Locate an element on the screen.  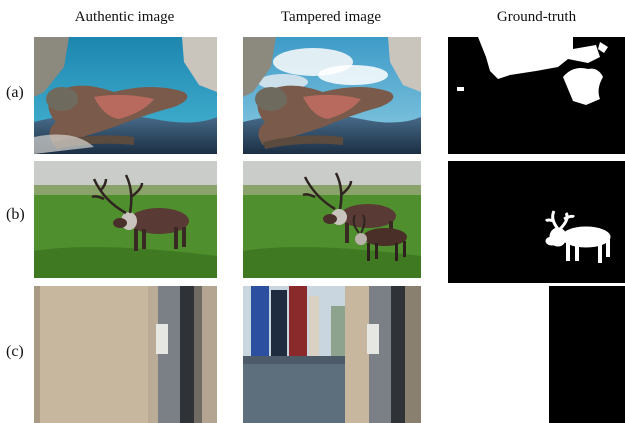
authentic-image-b is located at coordinates (125, 219).